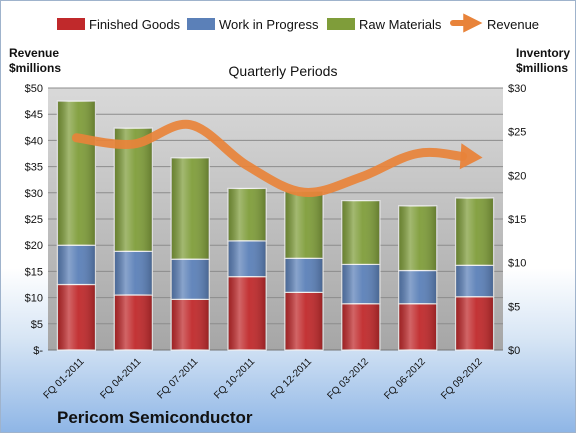 This screenshot has width=576, height=433. I want to click on legend-label-revenue: Revenue, so click(513, 24).